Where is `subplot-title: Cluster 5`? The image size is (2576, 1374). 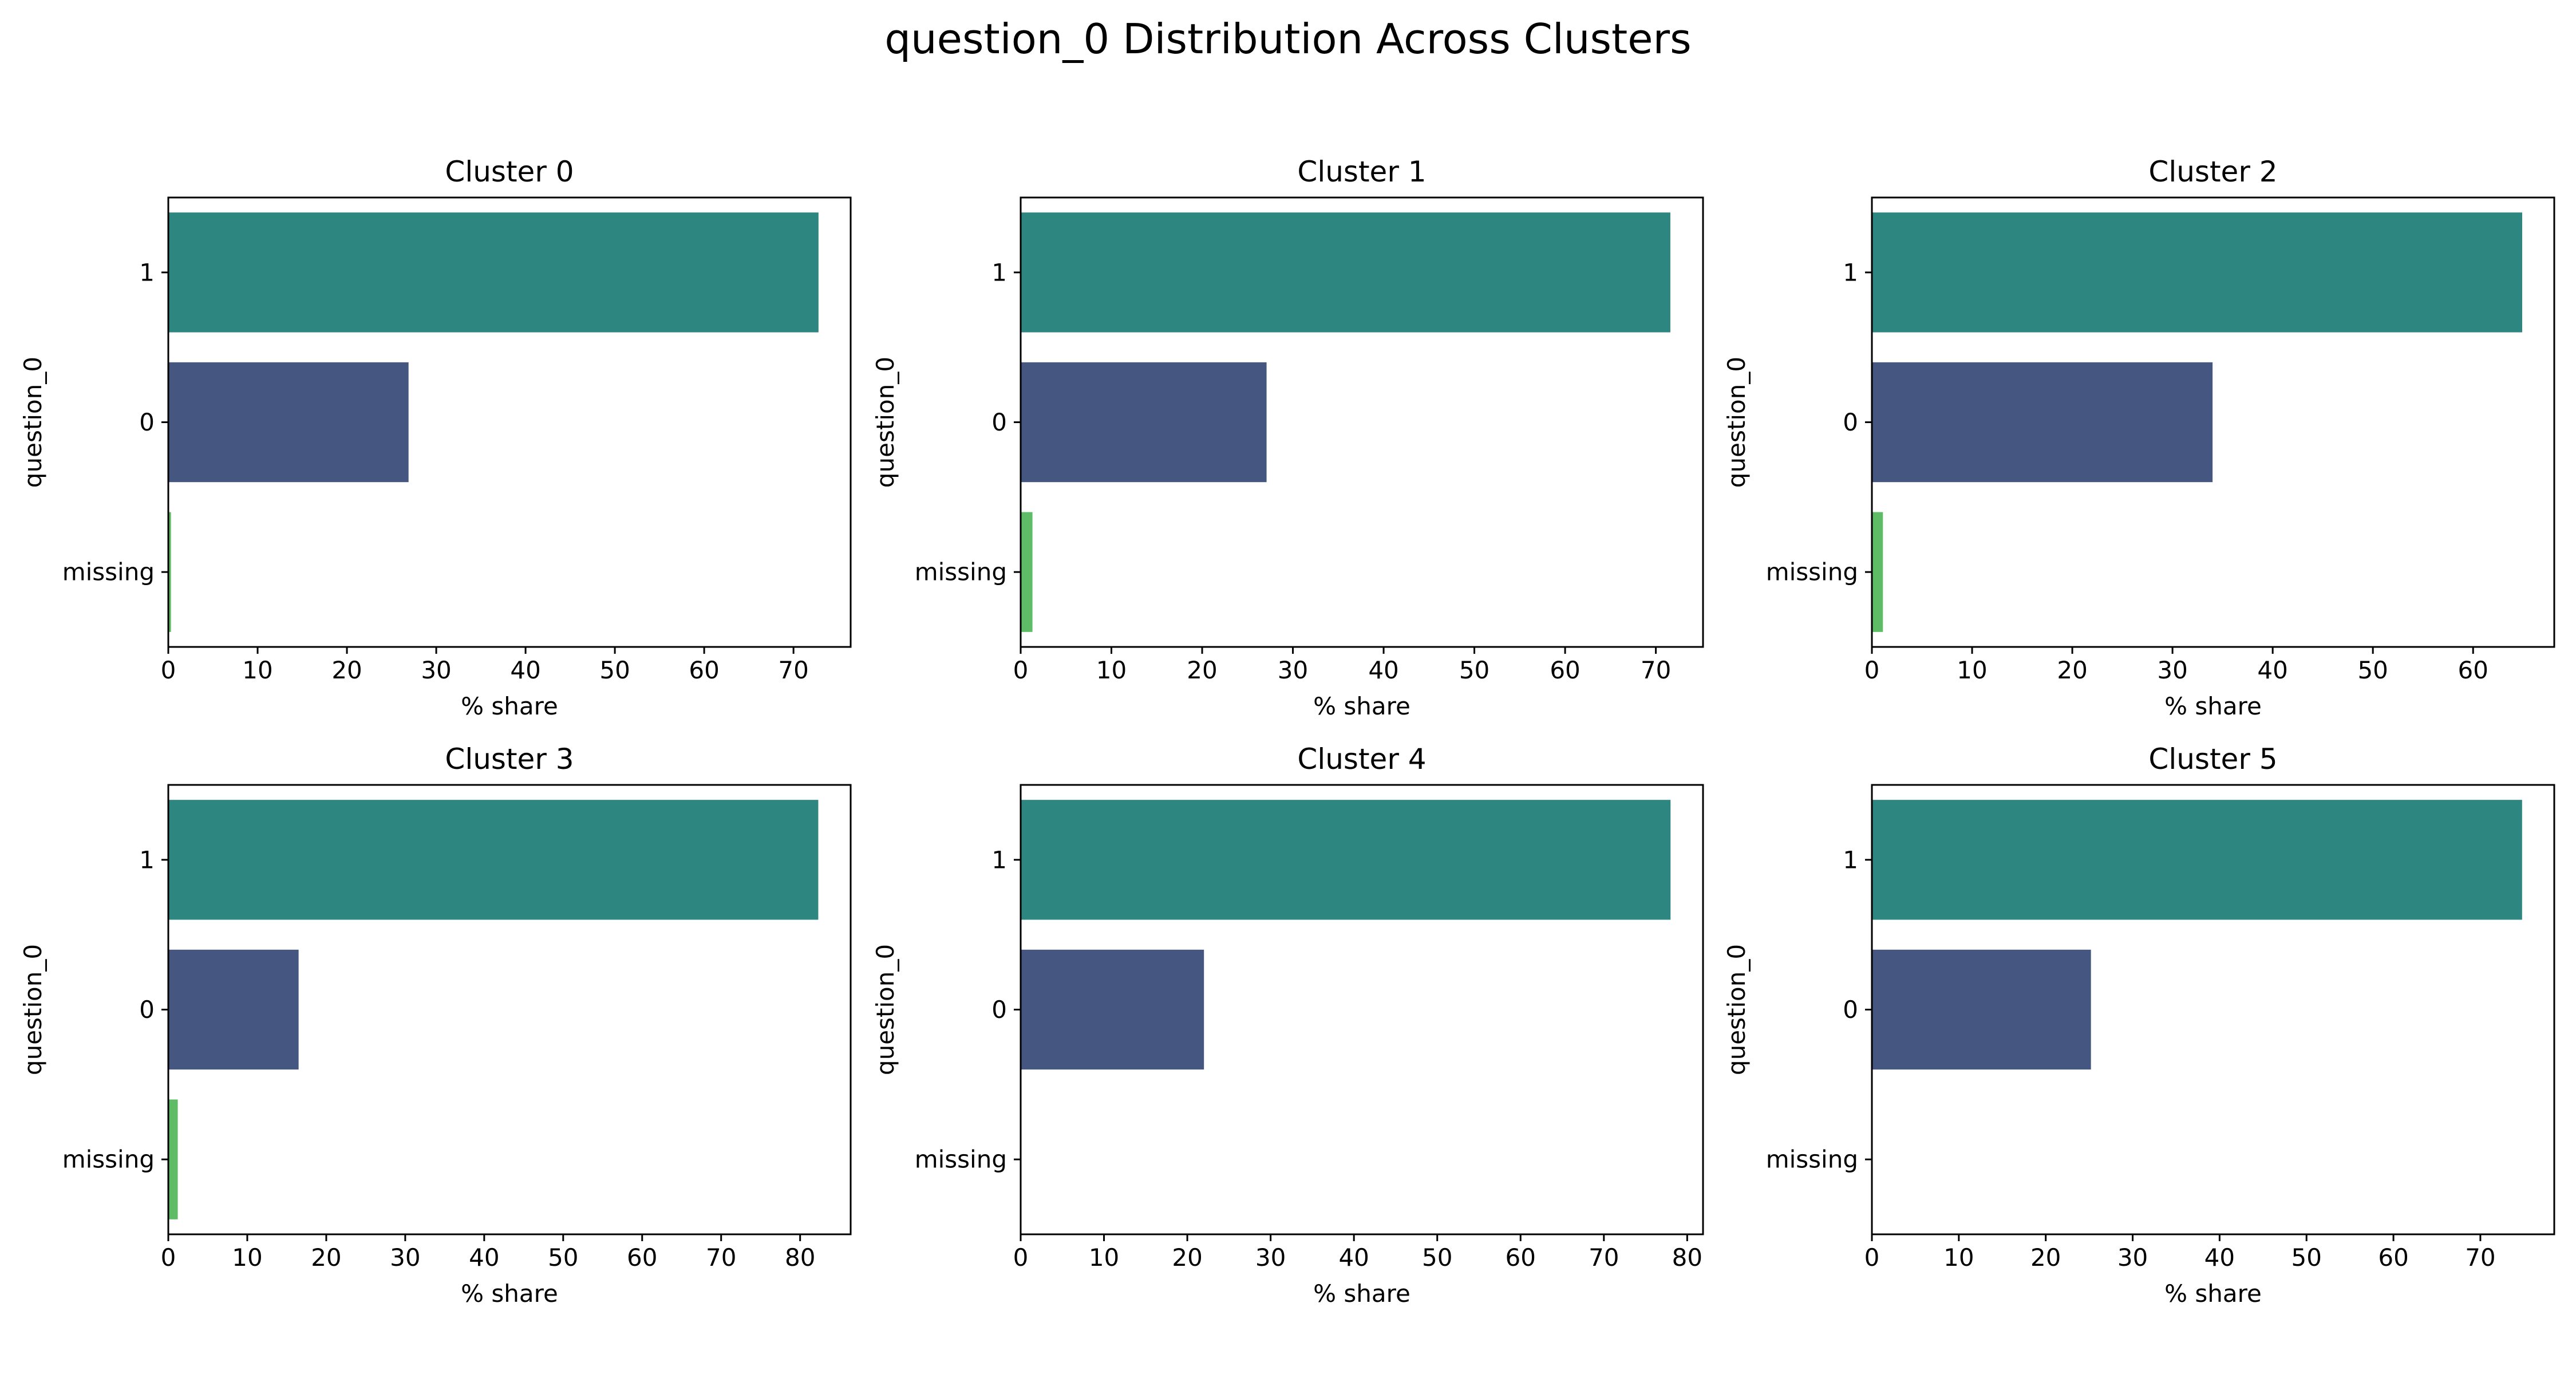 subplot-title: Cluster 5 is located at coordinates (2212, 759).